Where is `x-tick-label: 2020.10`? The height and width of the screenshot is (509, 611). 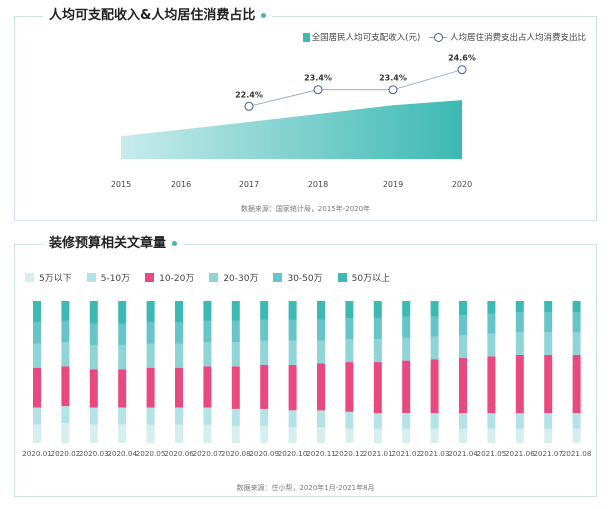
x-tick-label: 2020.10 is located at coordinates (293, 453).